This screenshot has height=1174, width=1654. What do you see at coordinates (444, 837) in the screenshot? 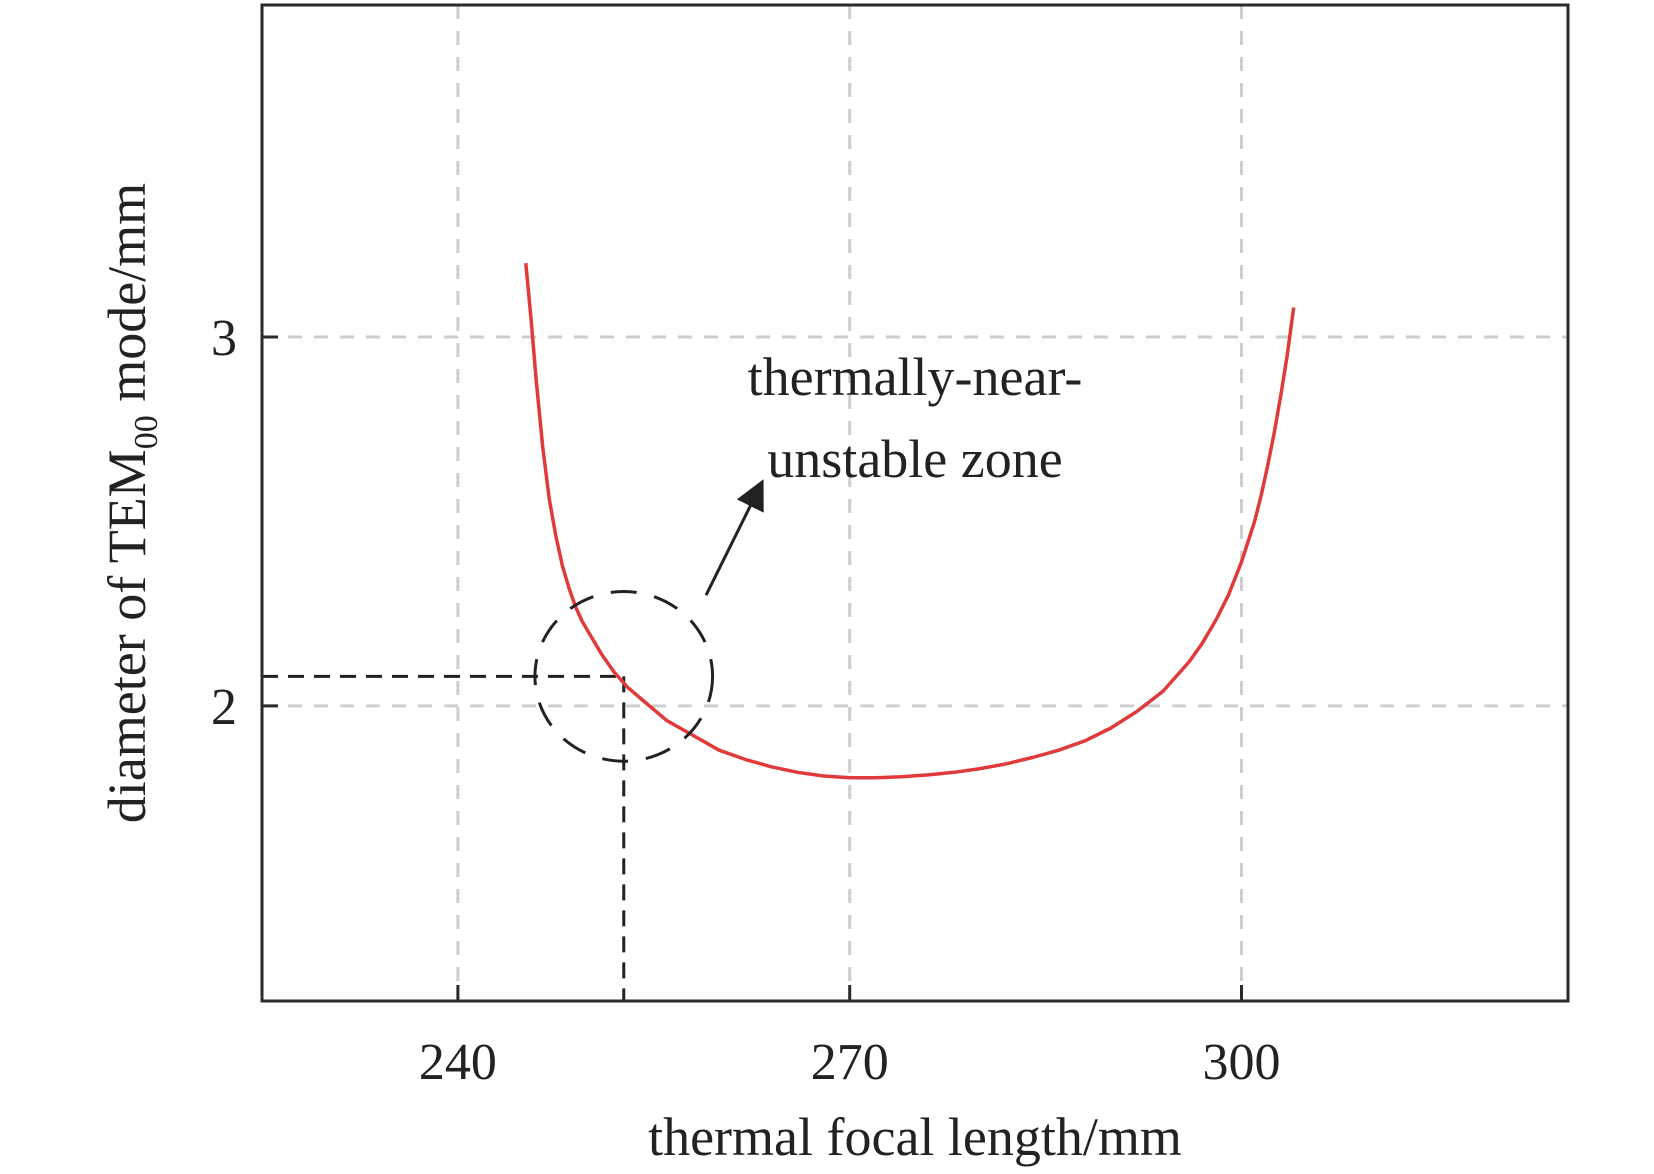
I see `guide-lines` at bounding box center [444, 837].